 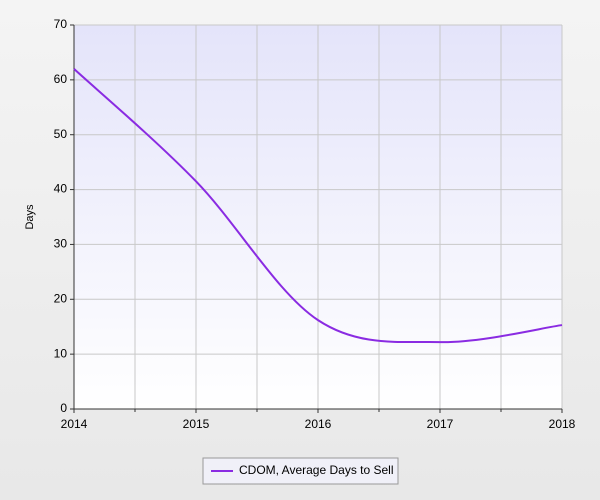 I want to click on y-tick-label: 60, so click(x=61, y=79).